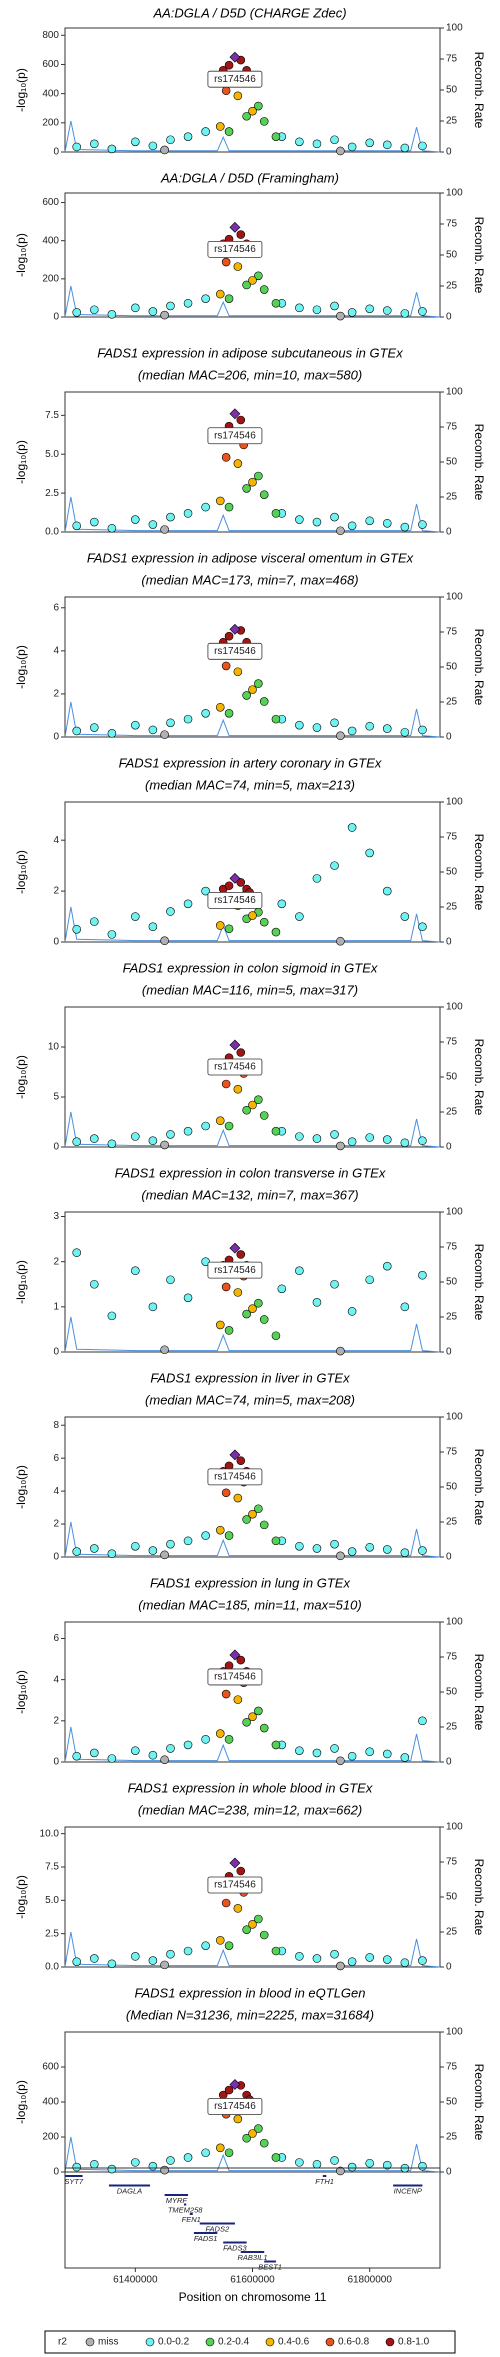 This screenshot has height=2357, width=500. What do you see at coordinates (250, 1787) in the screenshot?
I see `panel-title: FADS1 expression in whole blood in GTEx` at bounding box center [250, 1787].